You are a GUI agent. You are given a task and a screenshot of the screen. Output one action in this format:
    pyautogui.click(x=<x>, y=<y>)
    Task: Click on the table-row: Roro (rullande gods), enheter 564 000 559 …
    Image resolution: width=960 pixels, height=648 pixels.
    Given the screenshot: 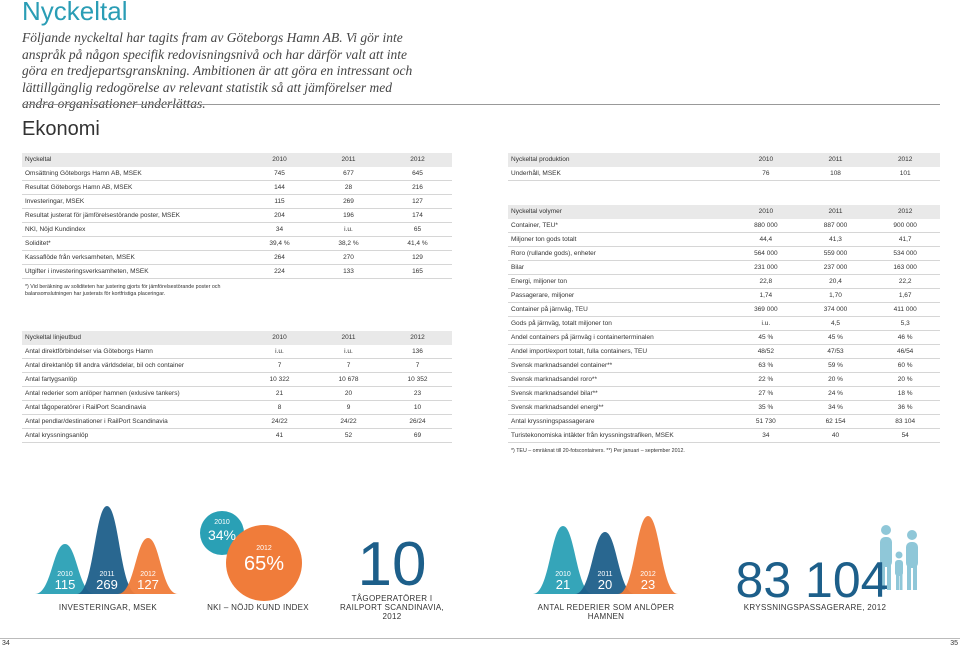 What is the action you would take?
    pyautogui.click(x=724, y=254)
    